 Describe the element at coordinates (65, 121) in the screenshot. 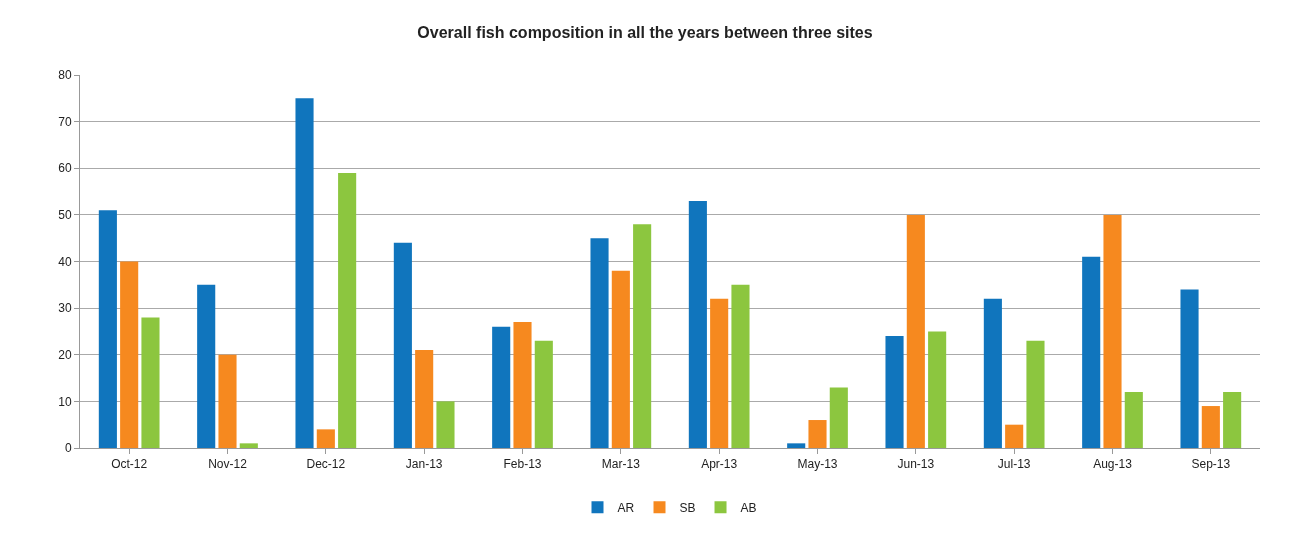

I see `y-tick-label: 70` at that location.